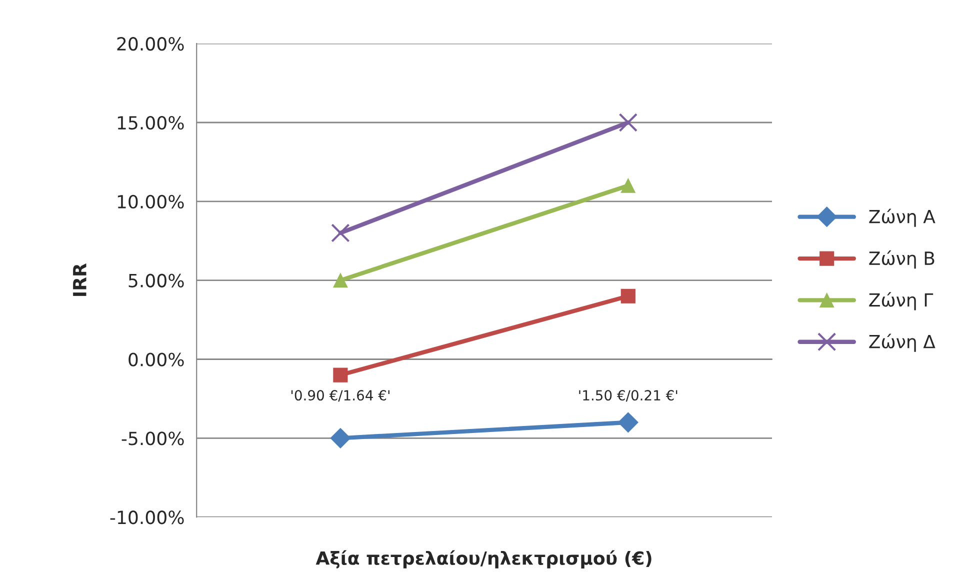 This screenshot has width=959, height=581. I want to click on y-tick-label: -10.00%, so click(147, 517).